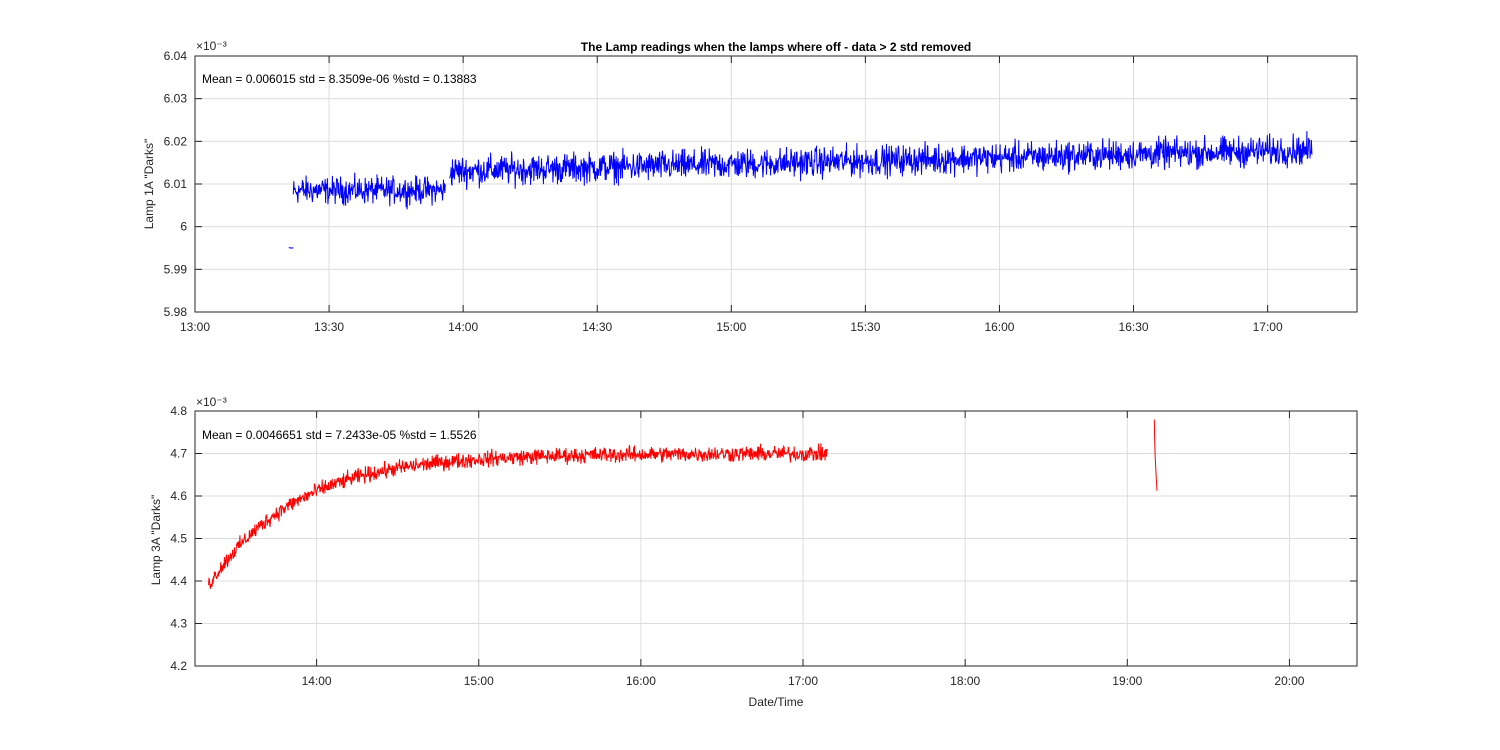 This screenshot has height=750, width=1500. Describe the element at coordinates (211, 46) in the screenshot. I see `top-exponent-label: ×10⁻³` at that location.